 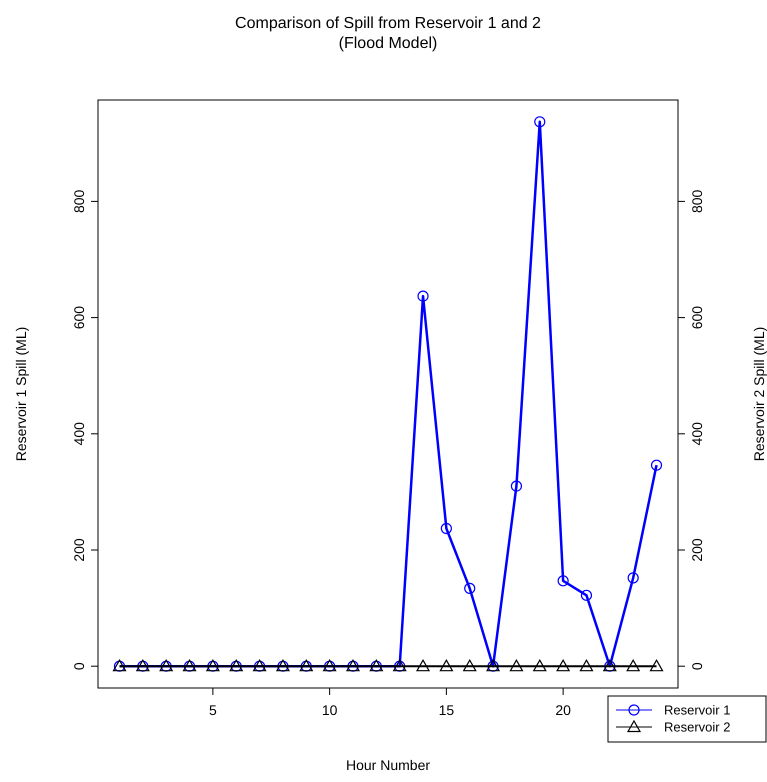 What do you see at coordinates (759, 394) in the screenshot?
I see `y2-axis-title: Reservoir 2 Spill (ML)` at bounding box center [759, 394].